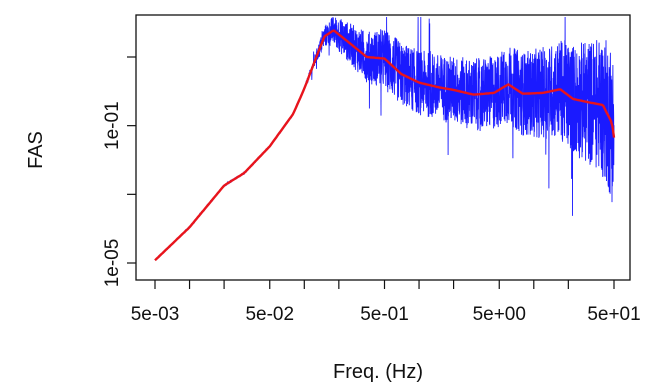 The width and height of the screenshot is (651, 385). Describe the element at coordinates (386, 302) in the screenshot. I see `x-axis: 5e-03 5e-02 5e-01 5e+00 5e+01` at that location.